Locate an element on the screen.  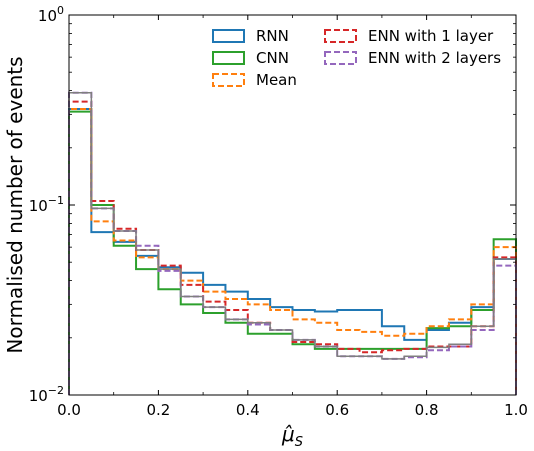
y-tick-exponent: −1 is located at coordinates (56, 200).